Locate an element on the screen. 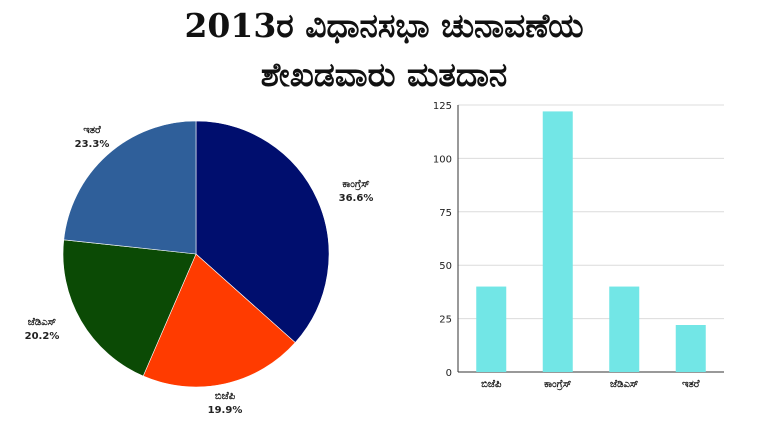  x-tick-label: ಇತರೆ is located at coordinates (691, 384).